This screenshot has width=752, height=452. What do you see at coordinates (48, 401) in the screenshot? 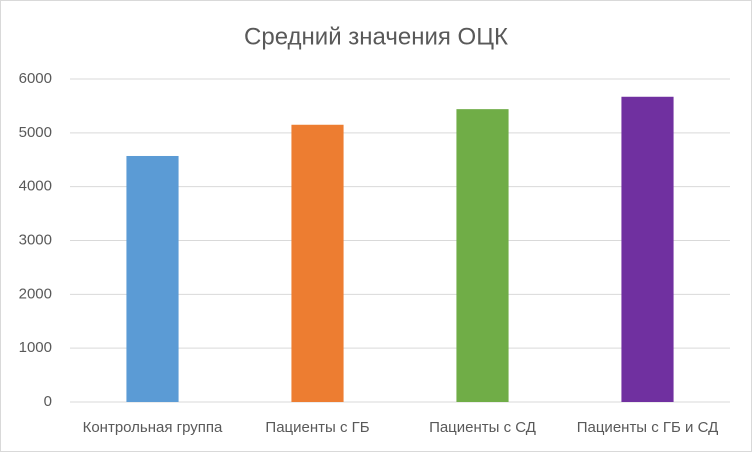
I see `y-tick-label: 0` at bounding box center [48, 401].